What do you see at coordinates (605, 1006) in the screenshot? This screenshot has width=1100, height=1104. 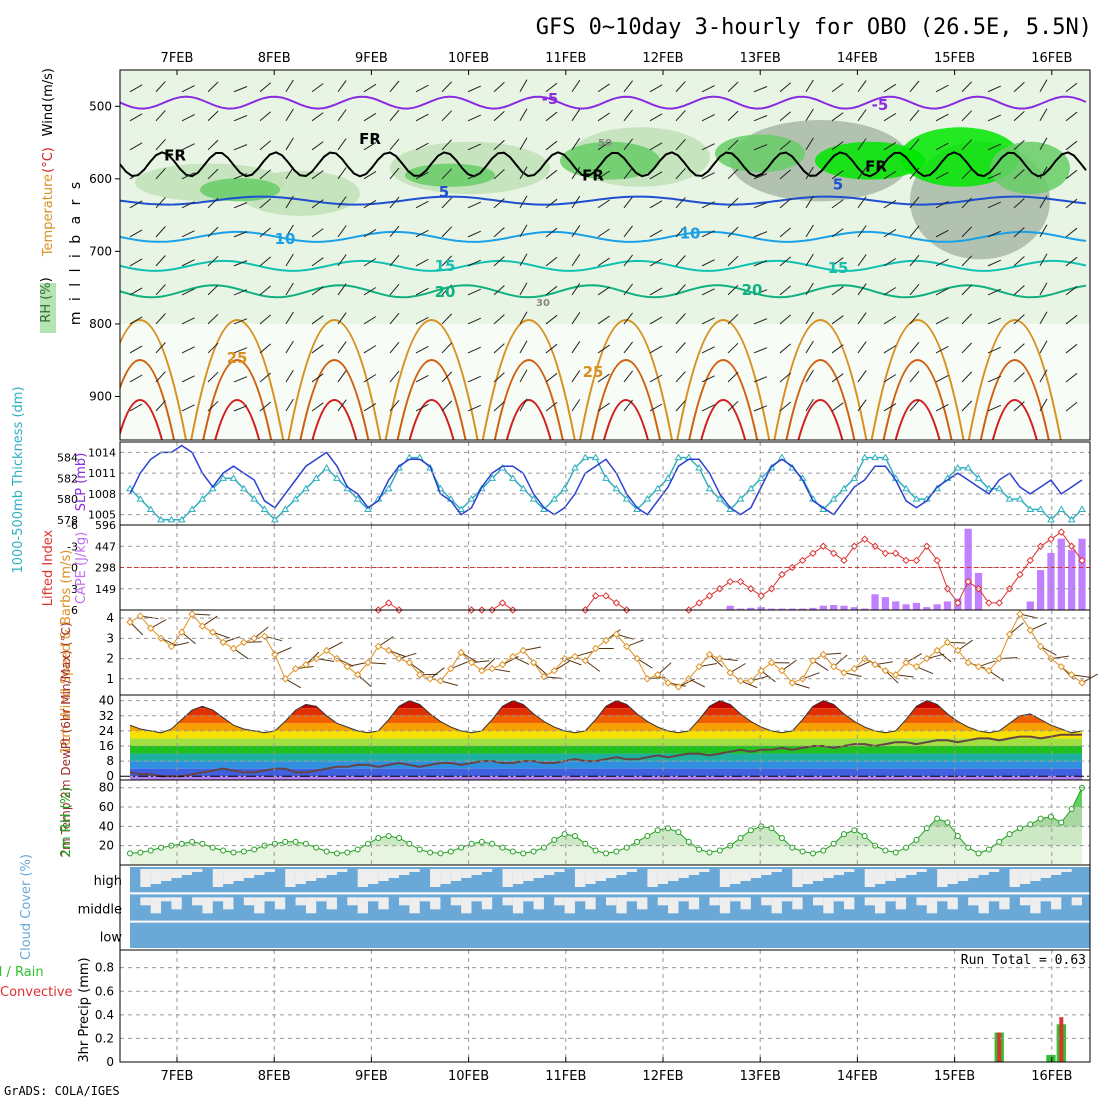 I see `panel-bg-precip` at bounding box center [605, 1006].